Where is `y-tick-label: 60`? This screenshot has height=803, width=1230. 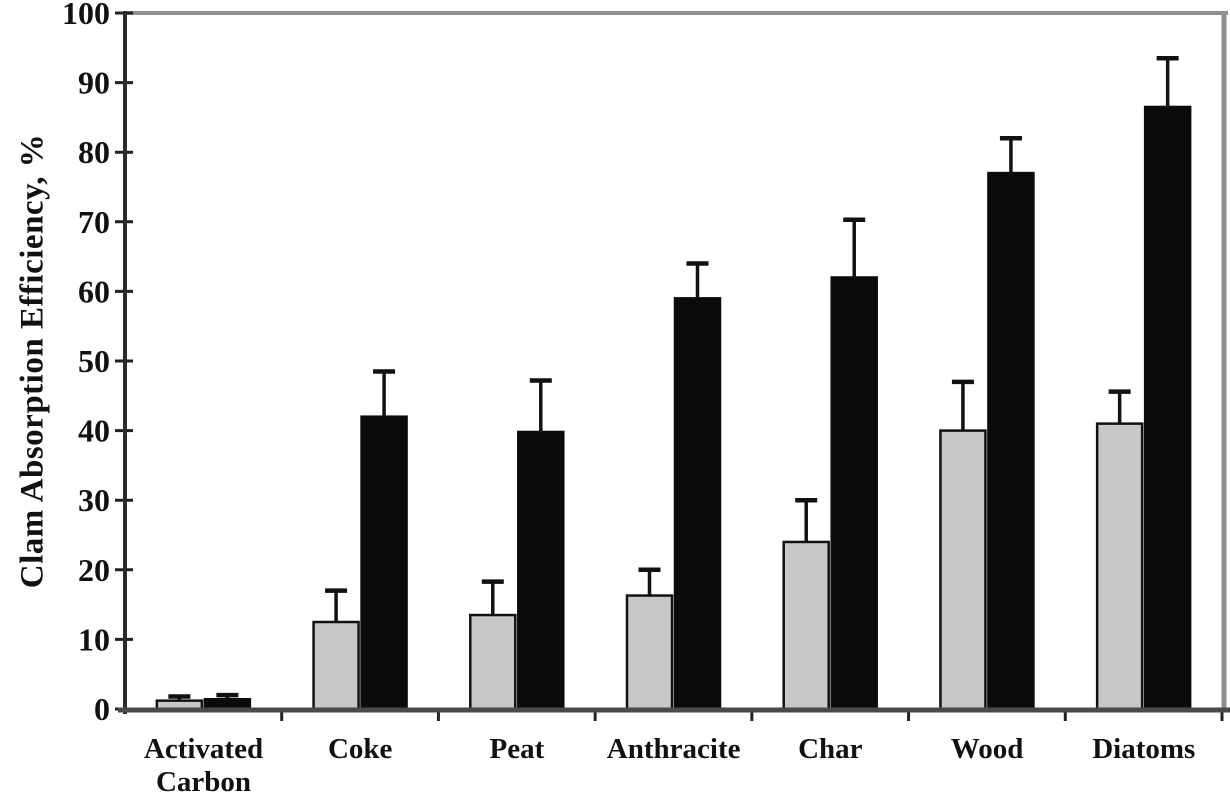 y-tick-label: 60 is located at coordinates (94, 291).